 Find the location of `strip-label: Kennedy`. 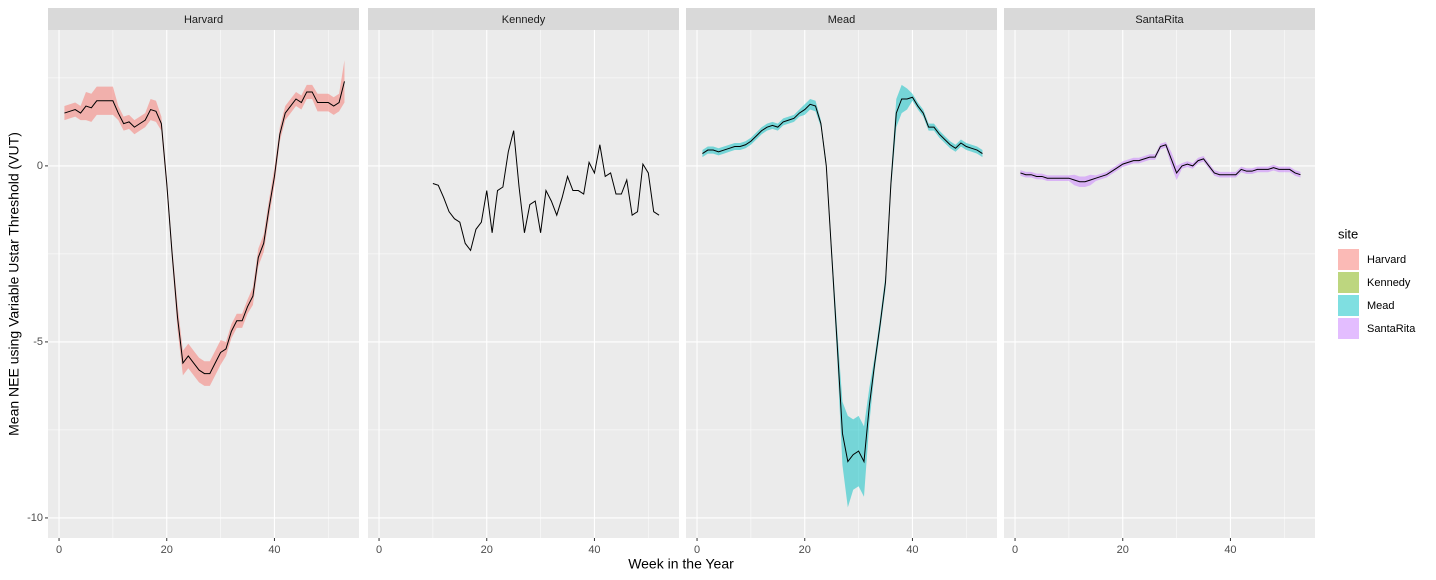

strip-label: Kennedy is located at coordinates (524, 20).